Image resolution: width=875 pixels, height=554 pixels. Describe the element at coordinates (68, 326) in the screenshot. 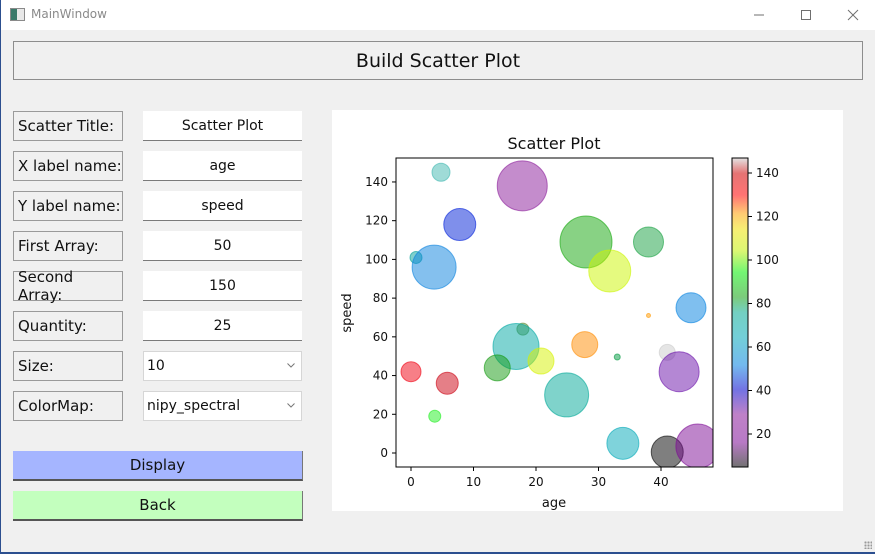

I see `quantity-label: Quantity:` at that location.